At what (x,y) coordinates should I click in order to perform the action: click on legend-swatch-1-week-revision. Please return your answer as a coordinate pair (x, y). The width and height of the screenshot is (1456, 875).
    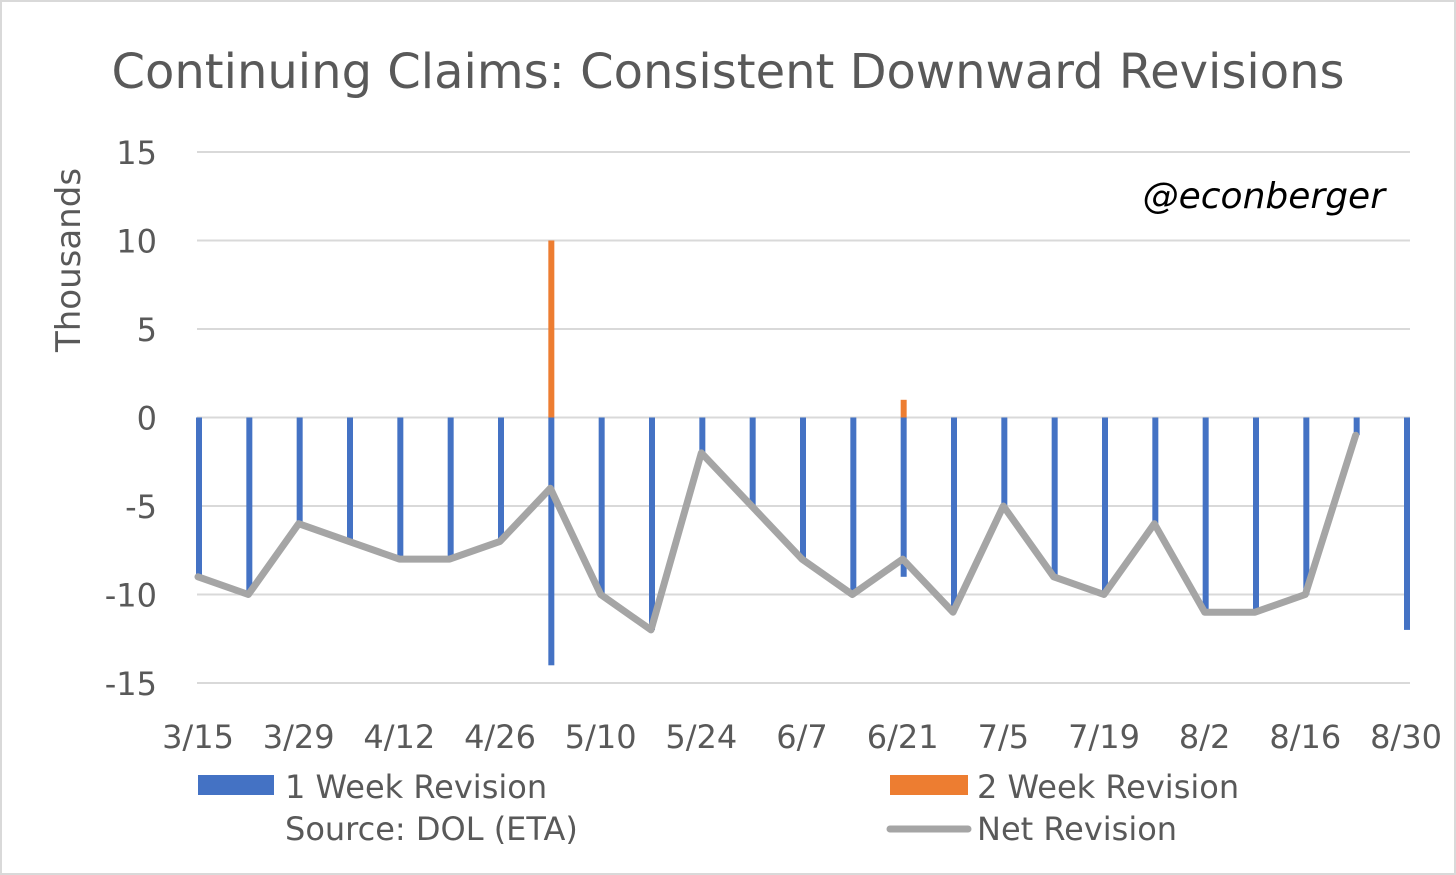
    Looking at the image, I should click on (236, 785).